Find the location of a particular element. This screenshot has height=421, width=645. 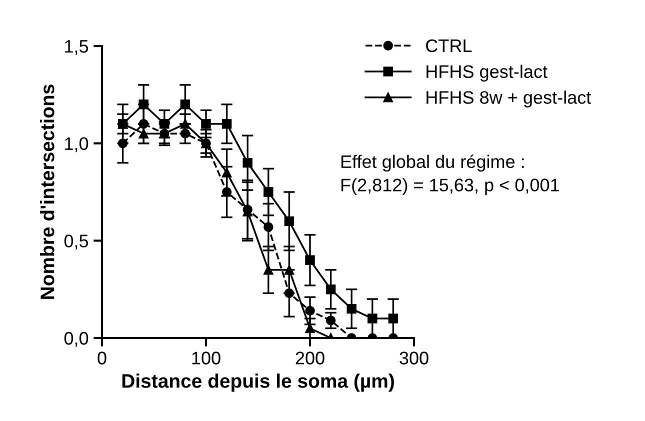

x-tick-label: 300 is located at coordinates (414, 358).